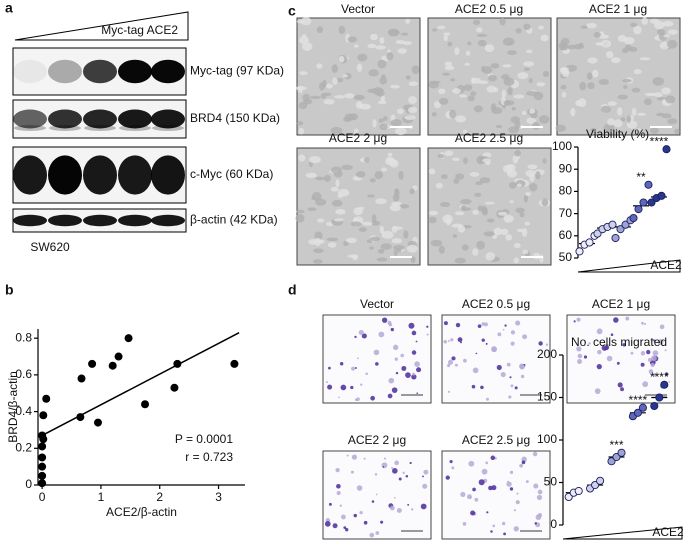 This screenshot has width=685, height=549. What do you see at coordinates (496, 304) in the screenshot?
I see `image-title: ACE2 0.5 μg` at bounding box center [496, 304].